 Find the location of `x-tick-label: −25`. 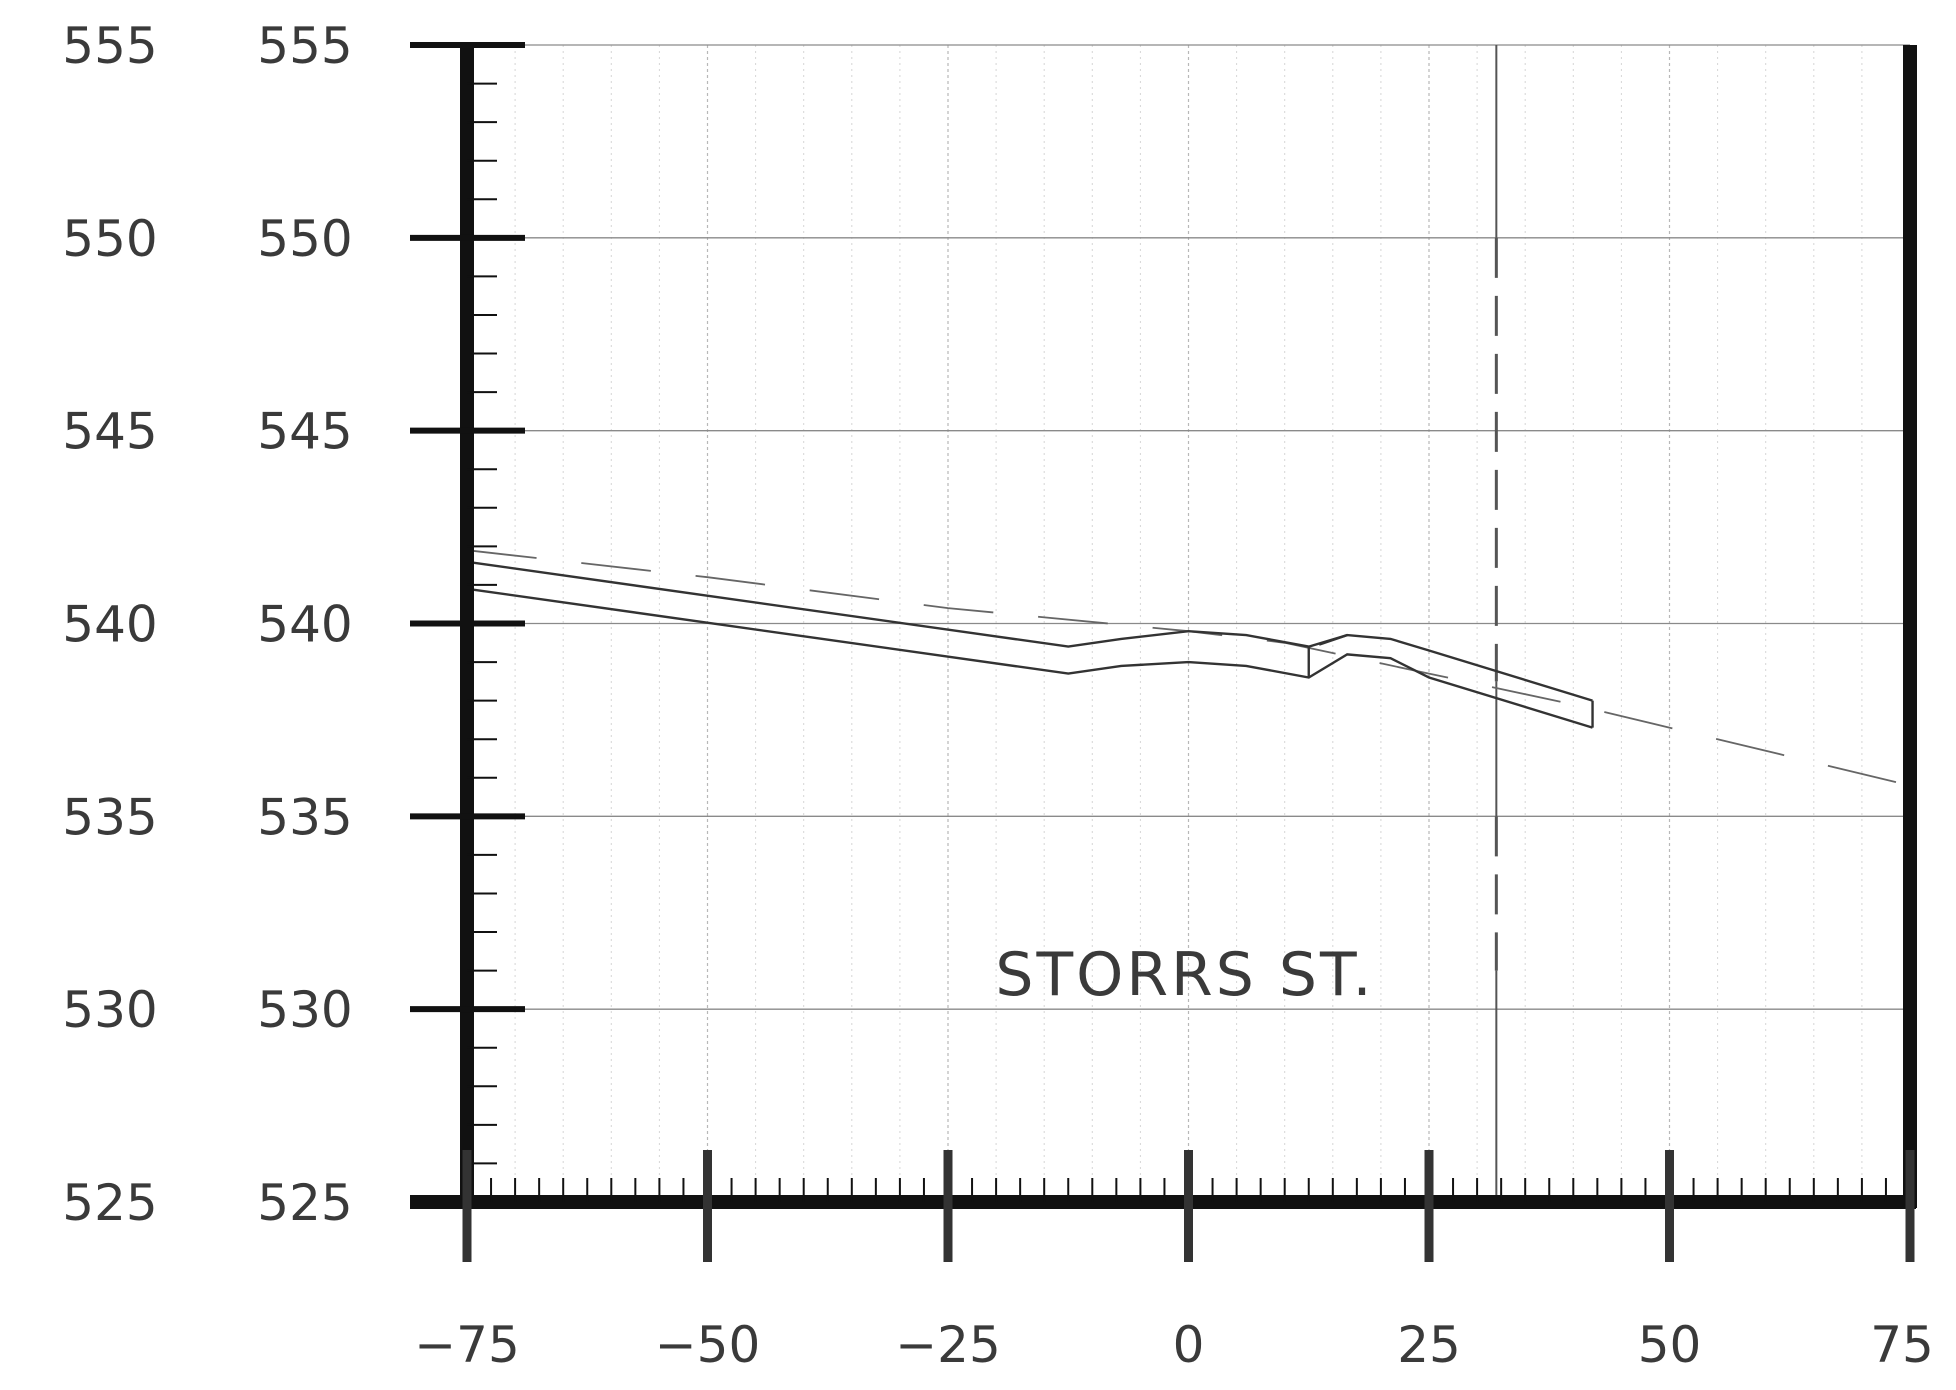

x-tick-label: −25 is located at coordinates (948, 1345).